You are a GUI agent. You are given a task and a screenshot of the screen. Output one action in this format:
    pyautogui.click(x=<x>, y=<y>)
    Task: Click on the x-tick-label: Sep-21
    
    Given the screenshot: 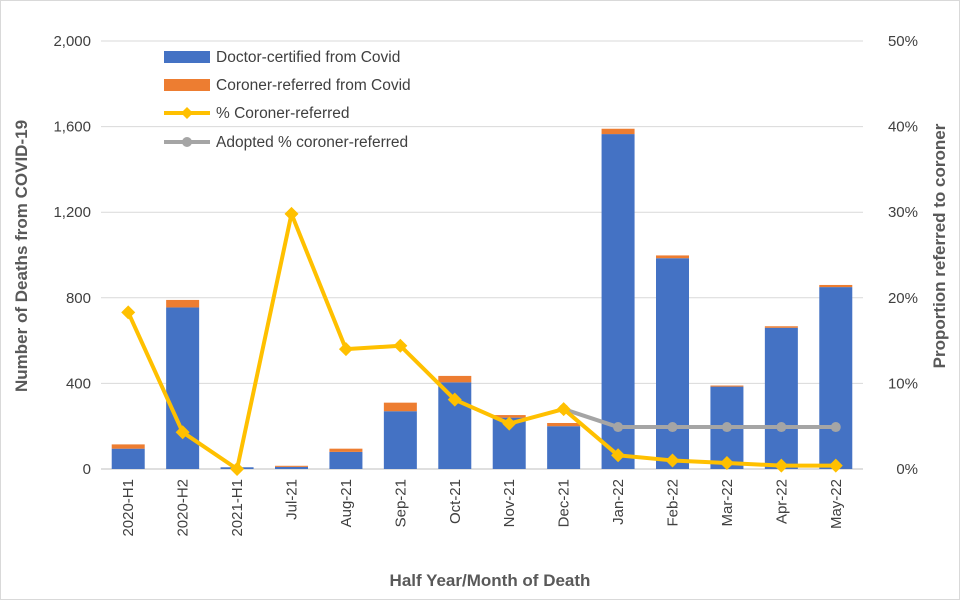 What is the action you would take?
    pyautogui.click(x=400, y=503)
    